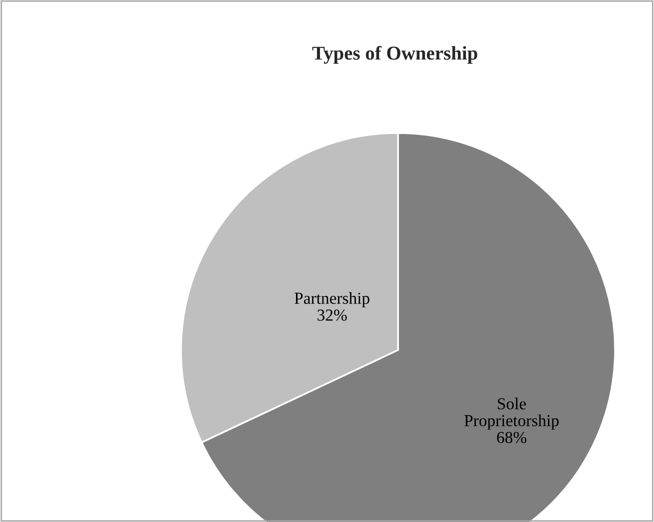 This screenshot has height=522, width=654. Describe the element at coordinates (332, 315) in the screenshot. I see `data-label: 32%` at that location.